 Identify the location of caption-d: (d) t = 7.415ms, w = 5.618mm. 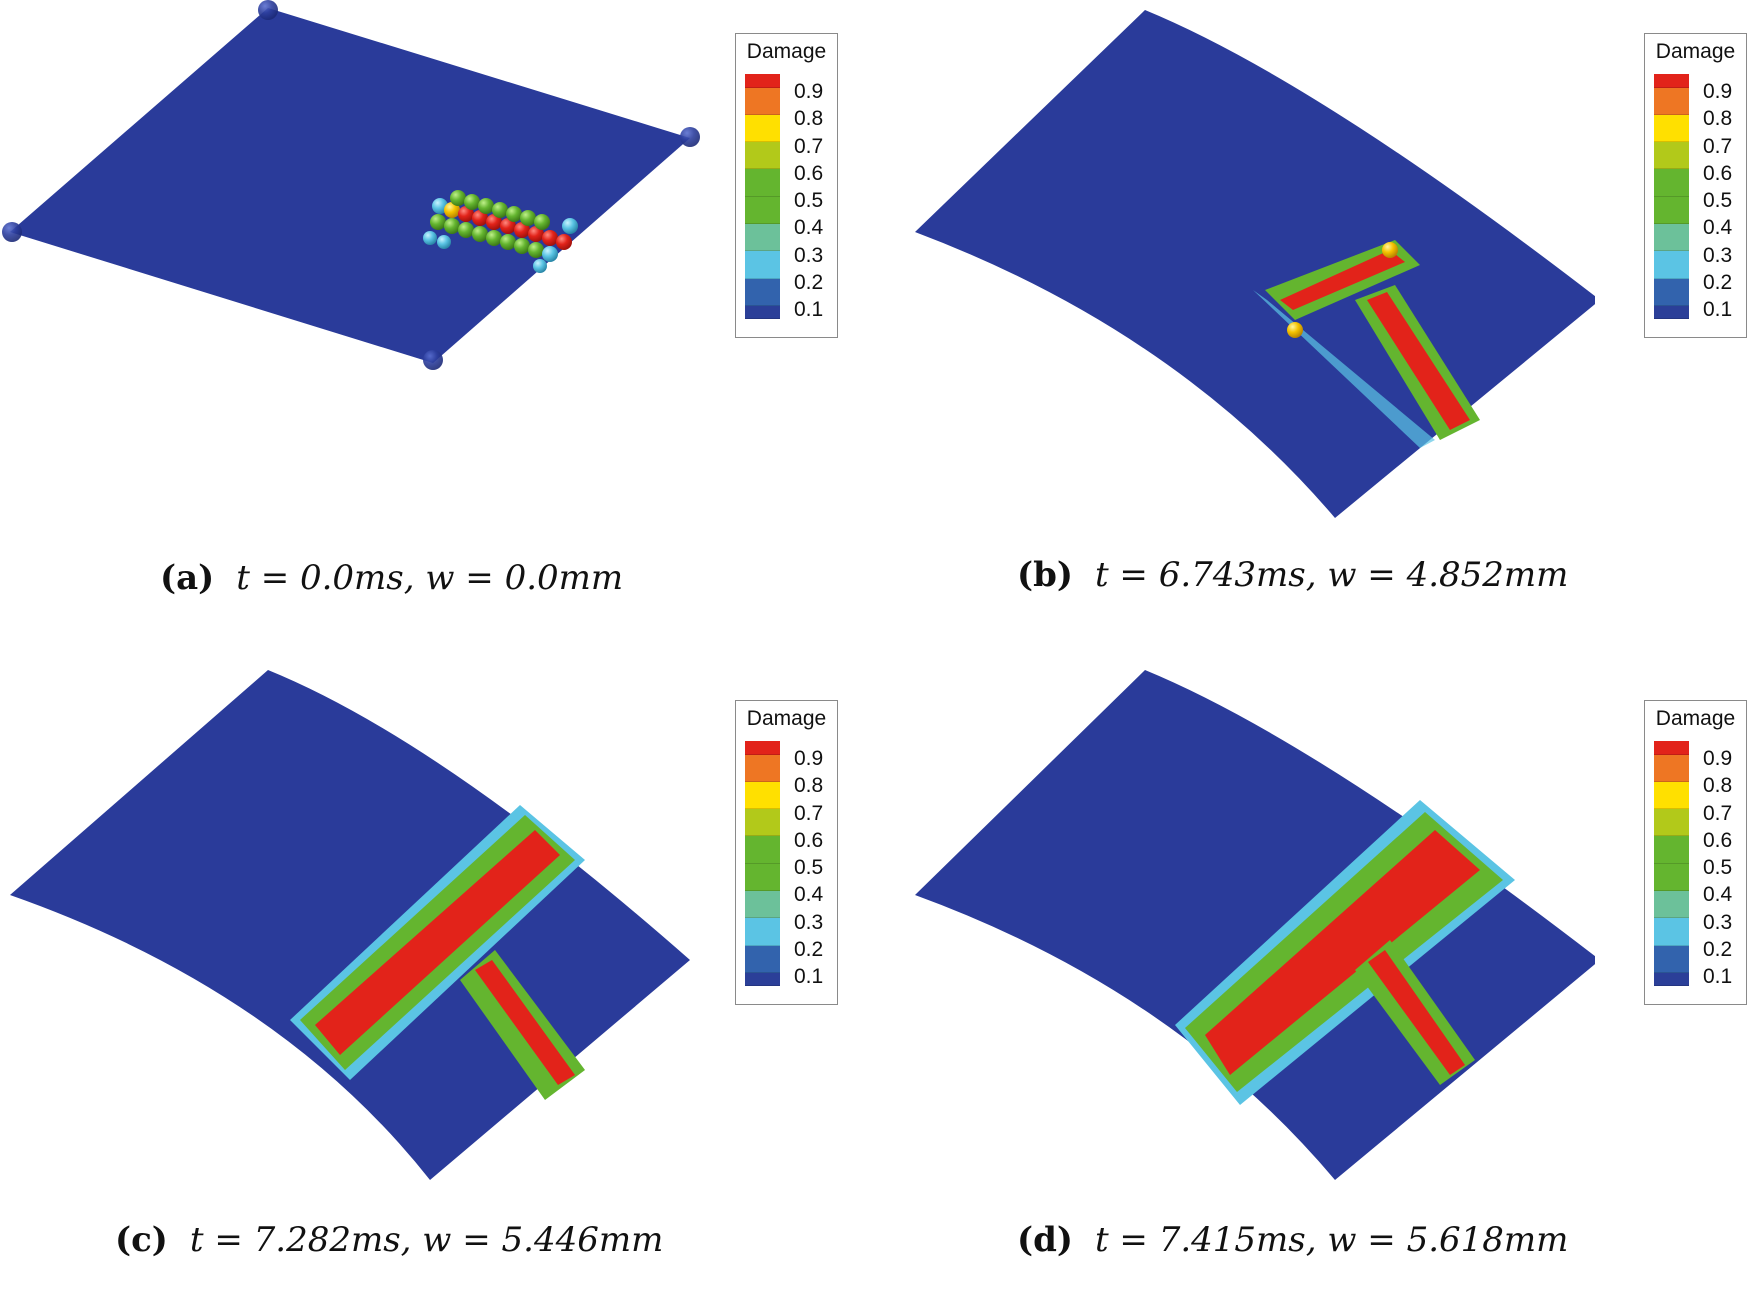
(1292, 1240).